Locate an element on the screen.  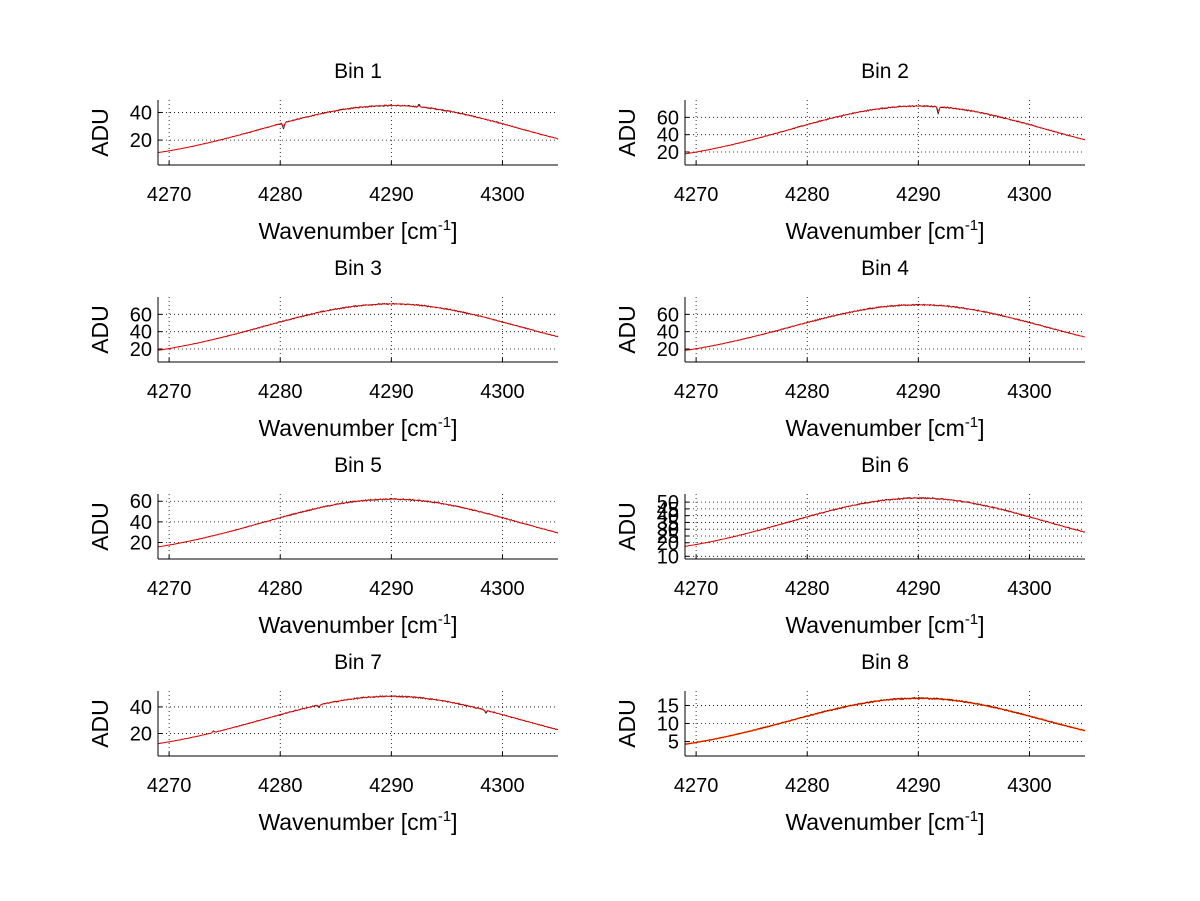
y-tick-label: 35 is located at coordinates (668, 523).